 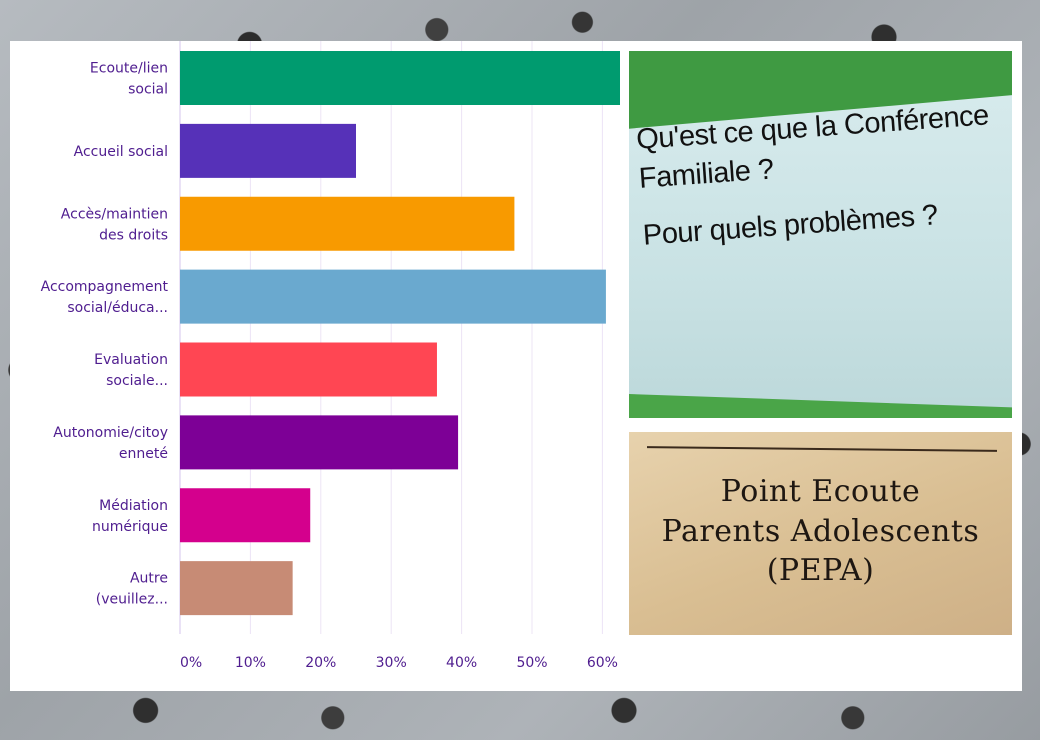 I want to click on x-tick-label: 60%, so click(x=602, y=663).